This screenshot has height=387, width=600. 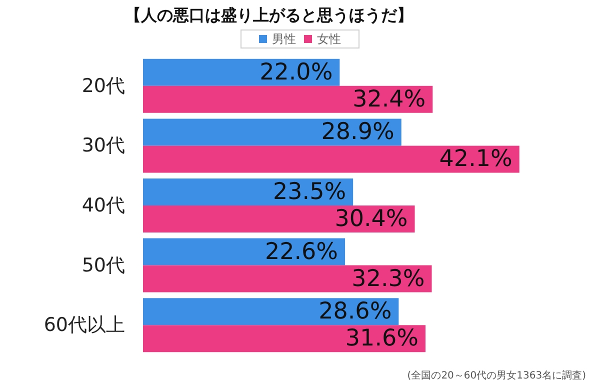 What do you see at coordinates (103, 145) in the screenshot?
I see `y-tick-label: 30代` at bounding box center [103, 145].